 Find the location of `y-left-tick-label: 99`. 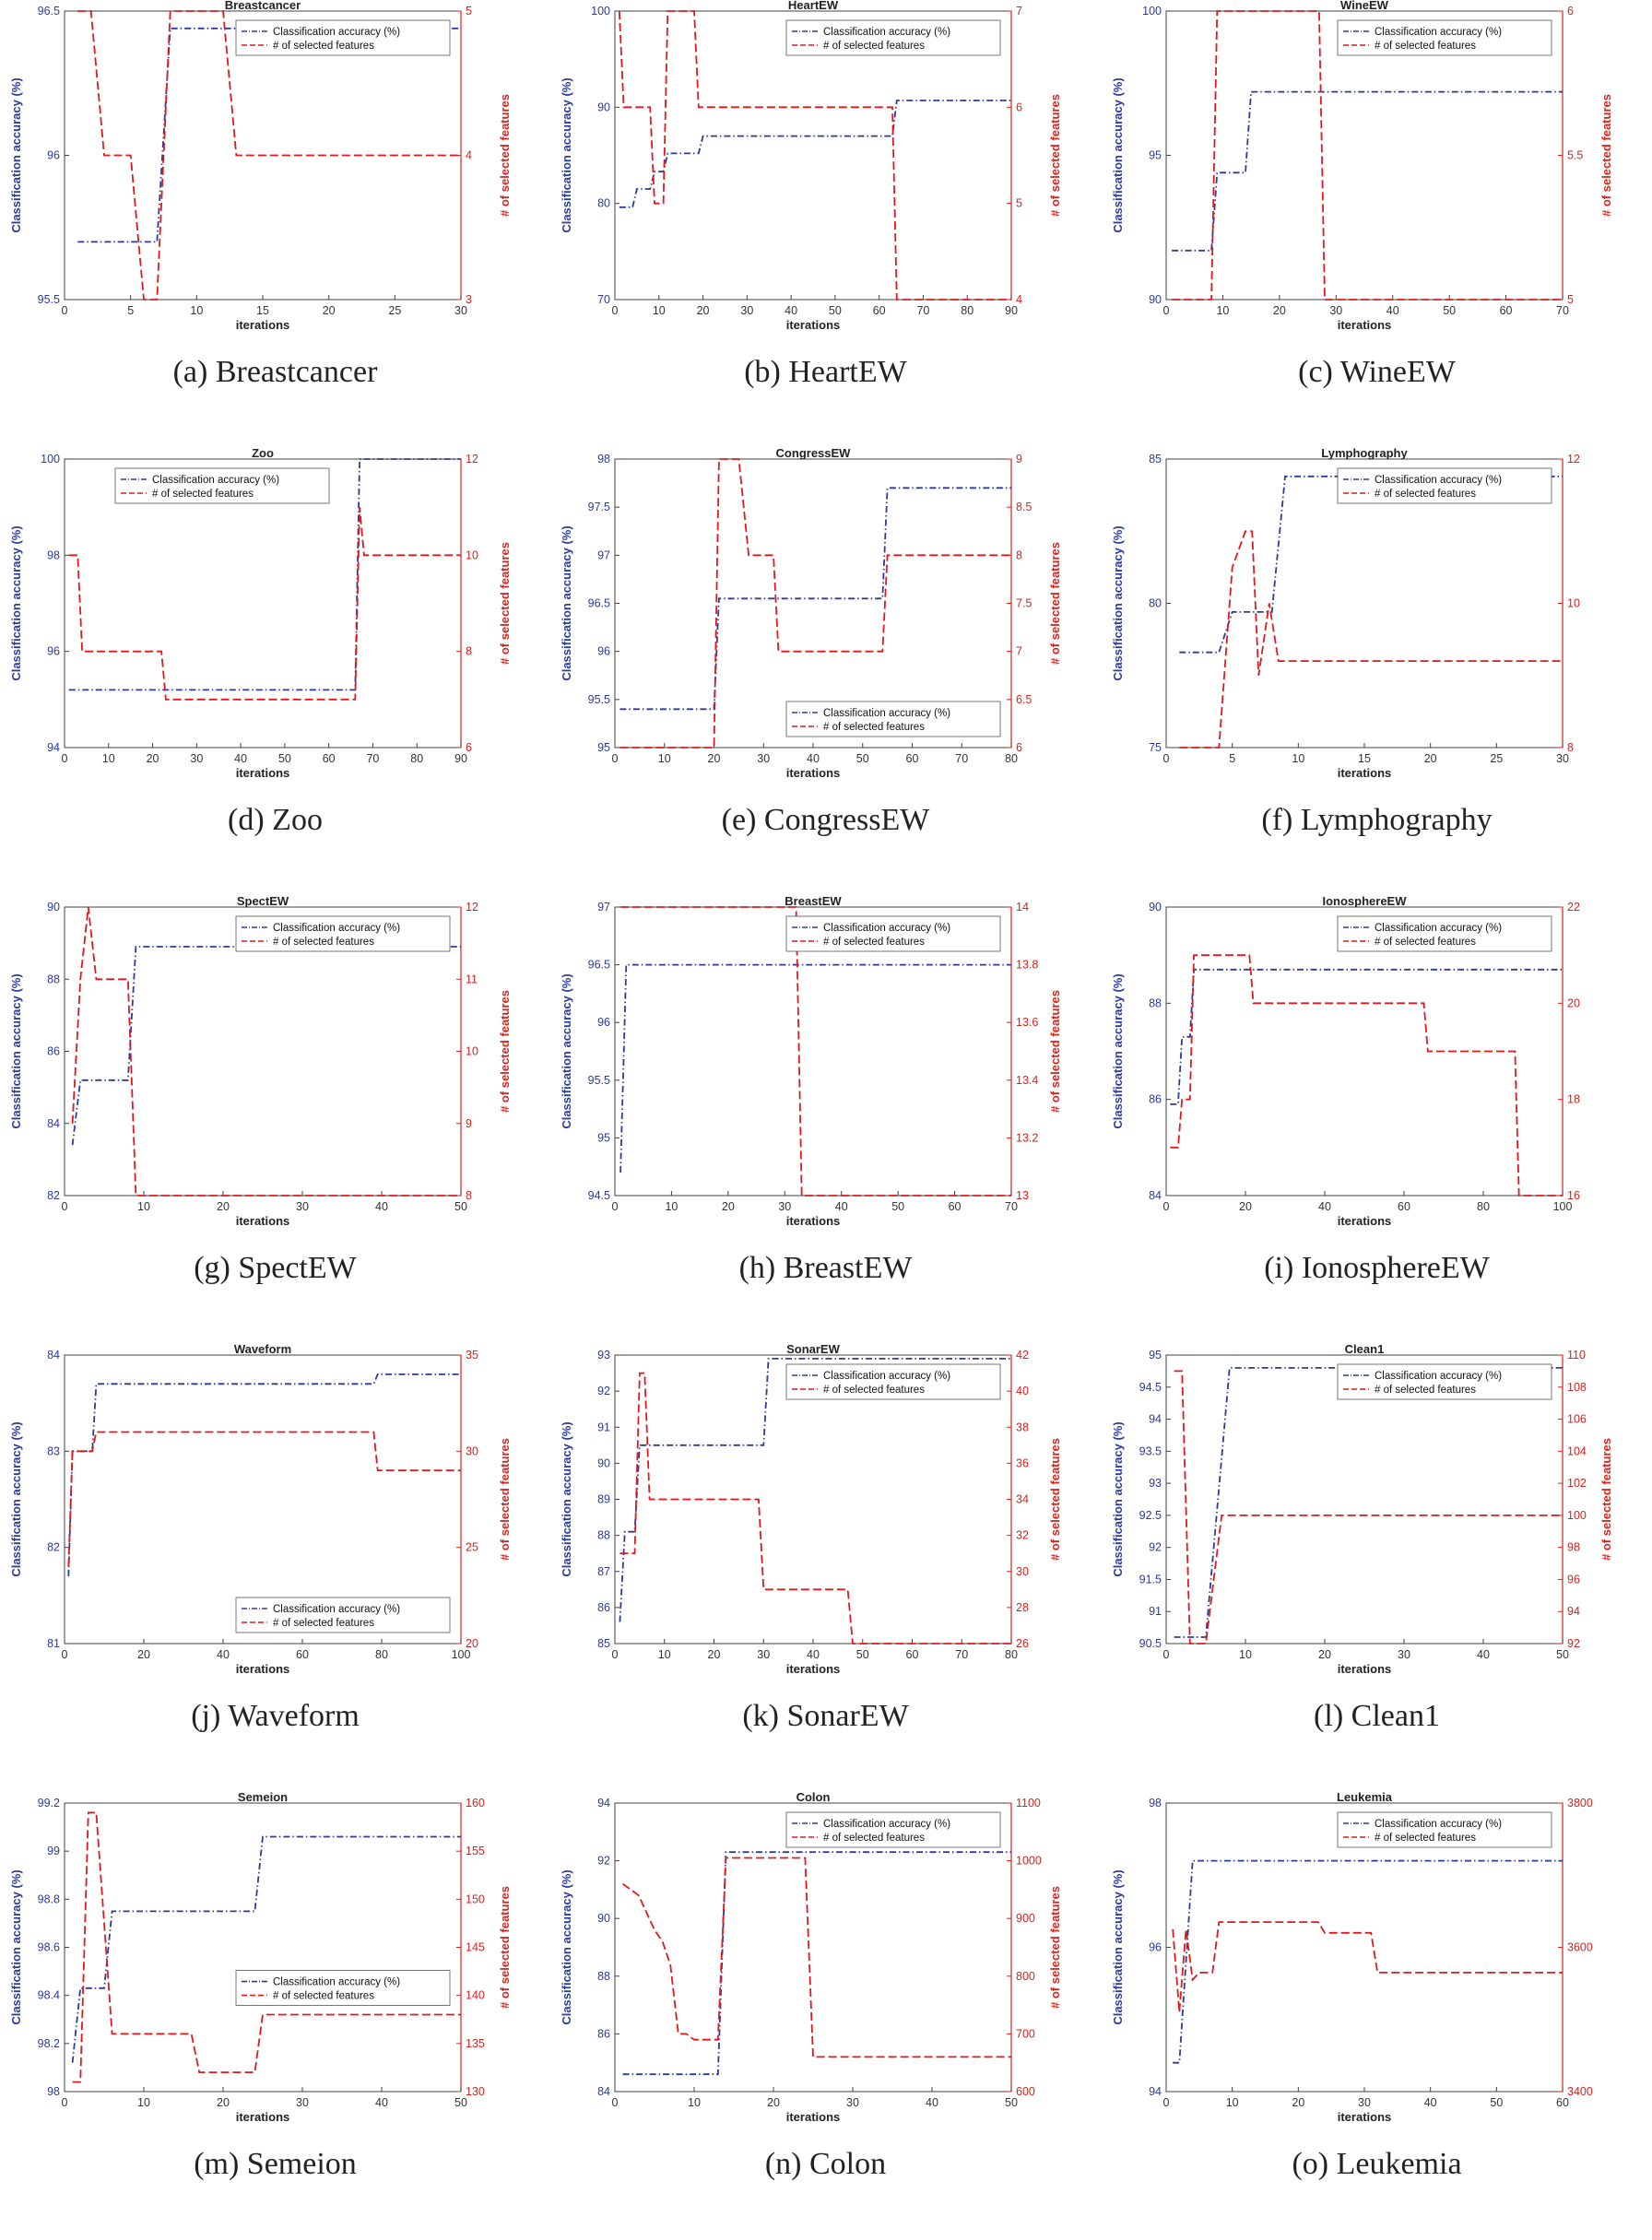

y-left-tick-label: 99 is located at coordinates (53, 1851).